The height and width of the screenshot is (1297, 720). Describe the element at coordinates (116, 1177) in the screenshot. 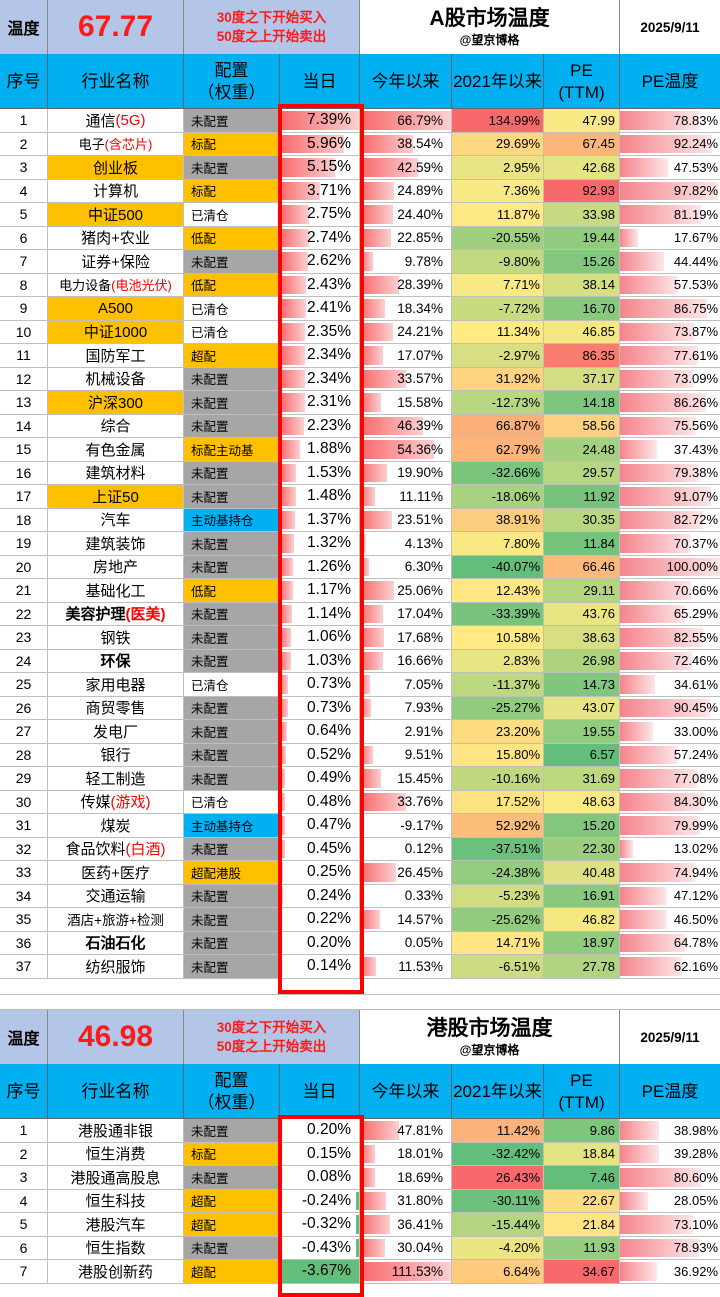

I see `industry-name: 港股通高股息` at that location.